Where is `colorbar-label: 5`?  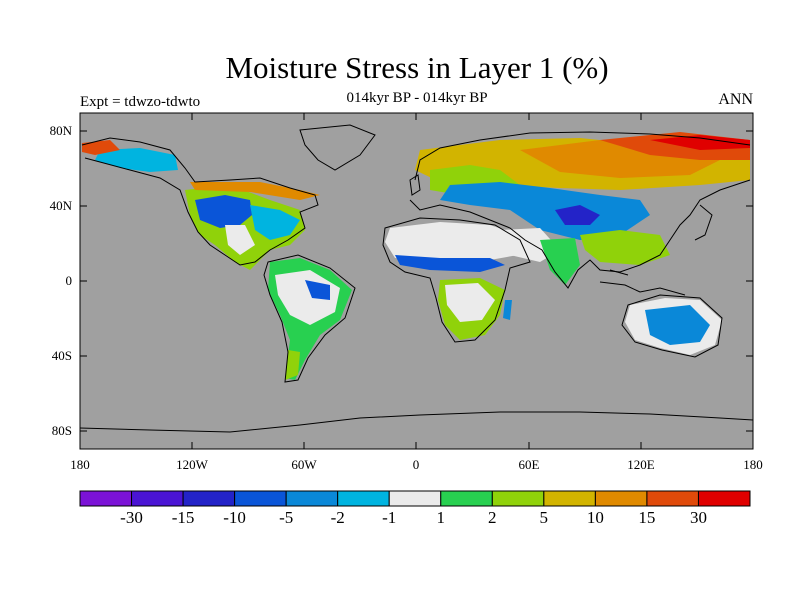
colorbar-label: 5 is located at coordinates (544, 517).